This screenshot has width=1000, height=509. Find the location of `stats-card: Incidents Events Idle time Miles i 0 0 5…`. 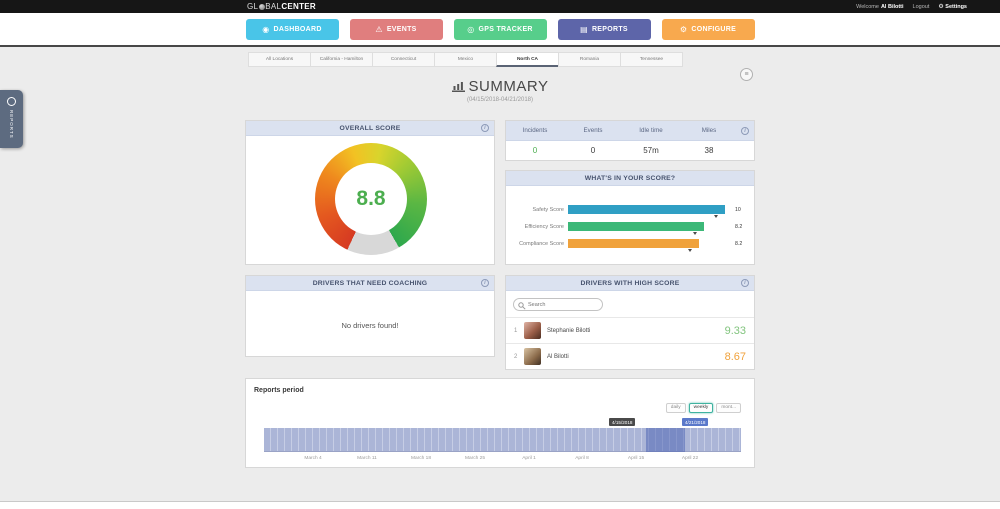

stats-card: Incidents Events Idle time Miles i 0 0 5… is located at coordinates (630, 140).